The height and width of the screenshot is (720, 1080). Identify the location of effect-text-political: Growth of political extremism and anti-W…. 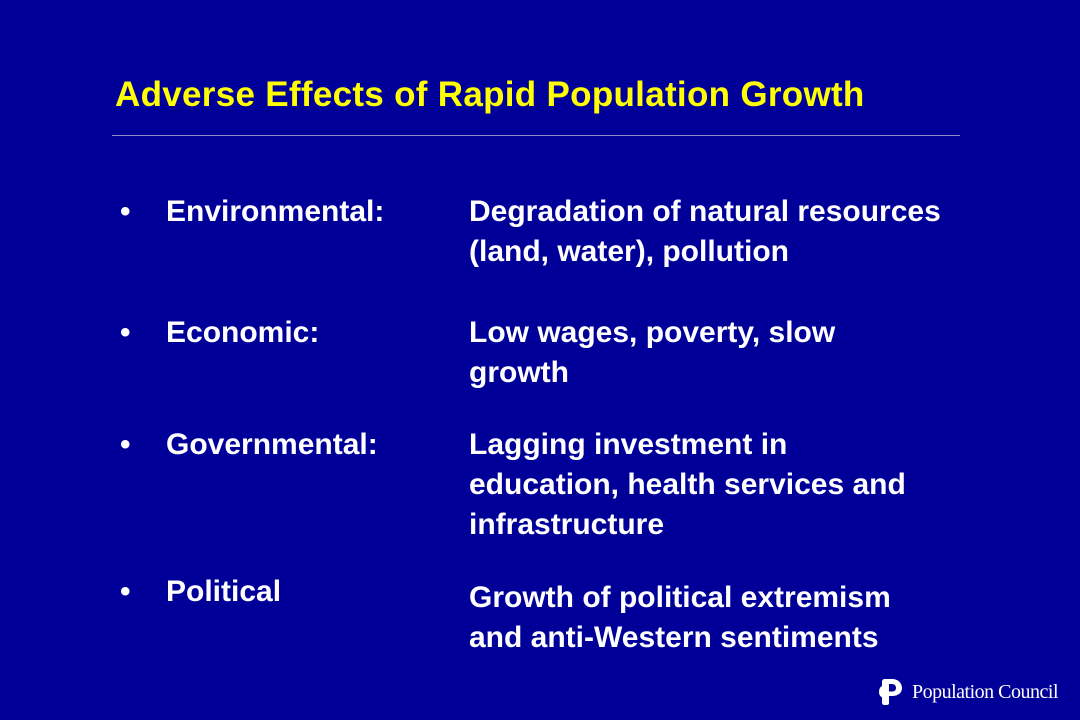
(759, 618).